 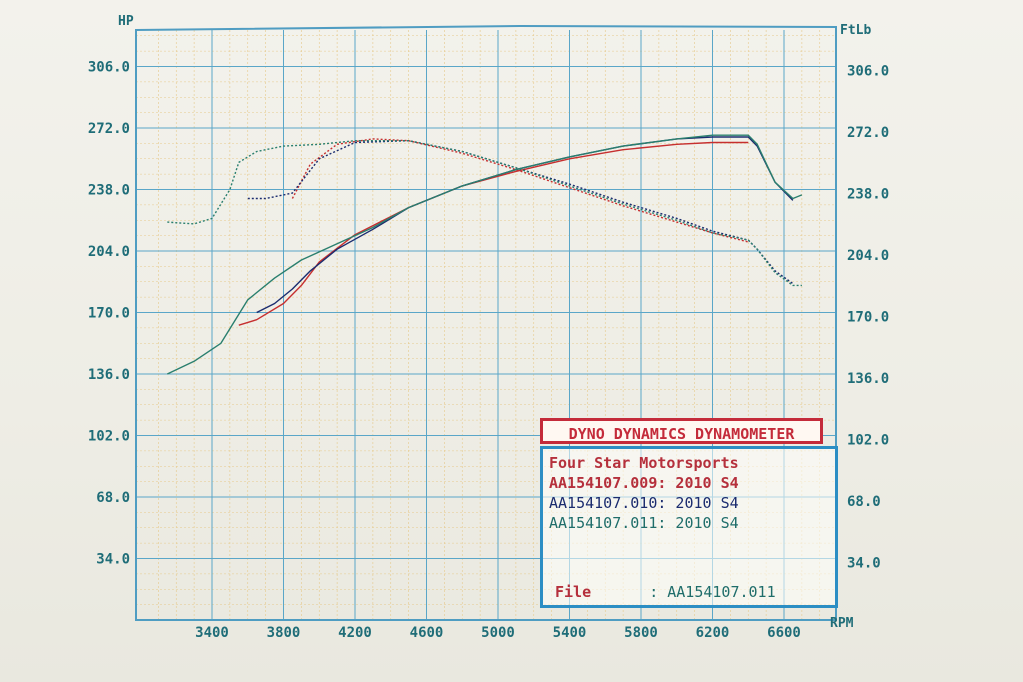 I want to click on series-1-hp-line, so click(x=493, y=233).